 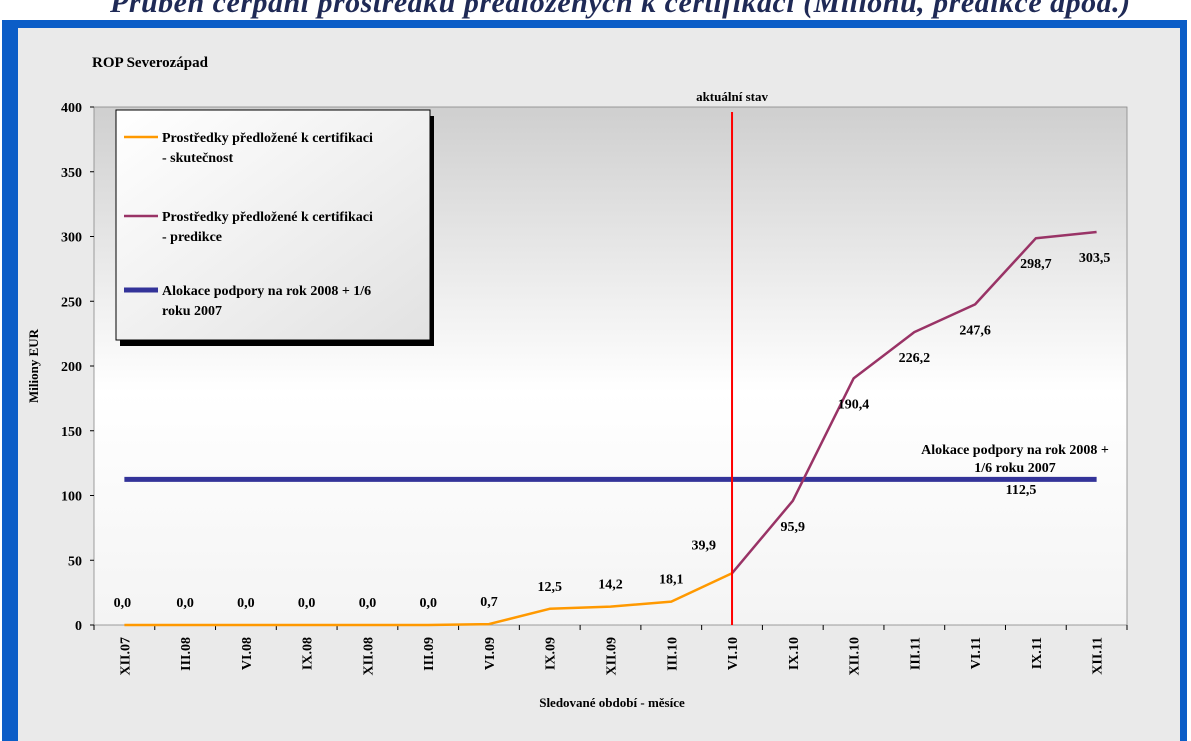 What do you see at coordinates (914, 402) in the screenshot?
I see `prediction-series-line` at bounding box center [914, 402].